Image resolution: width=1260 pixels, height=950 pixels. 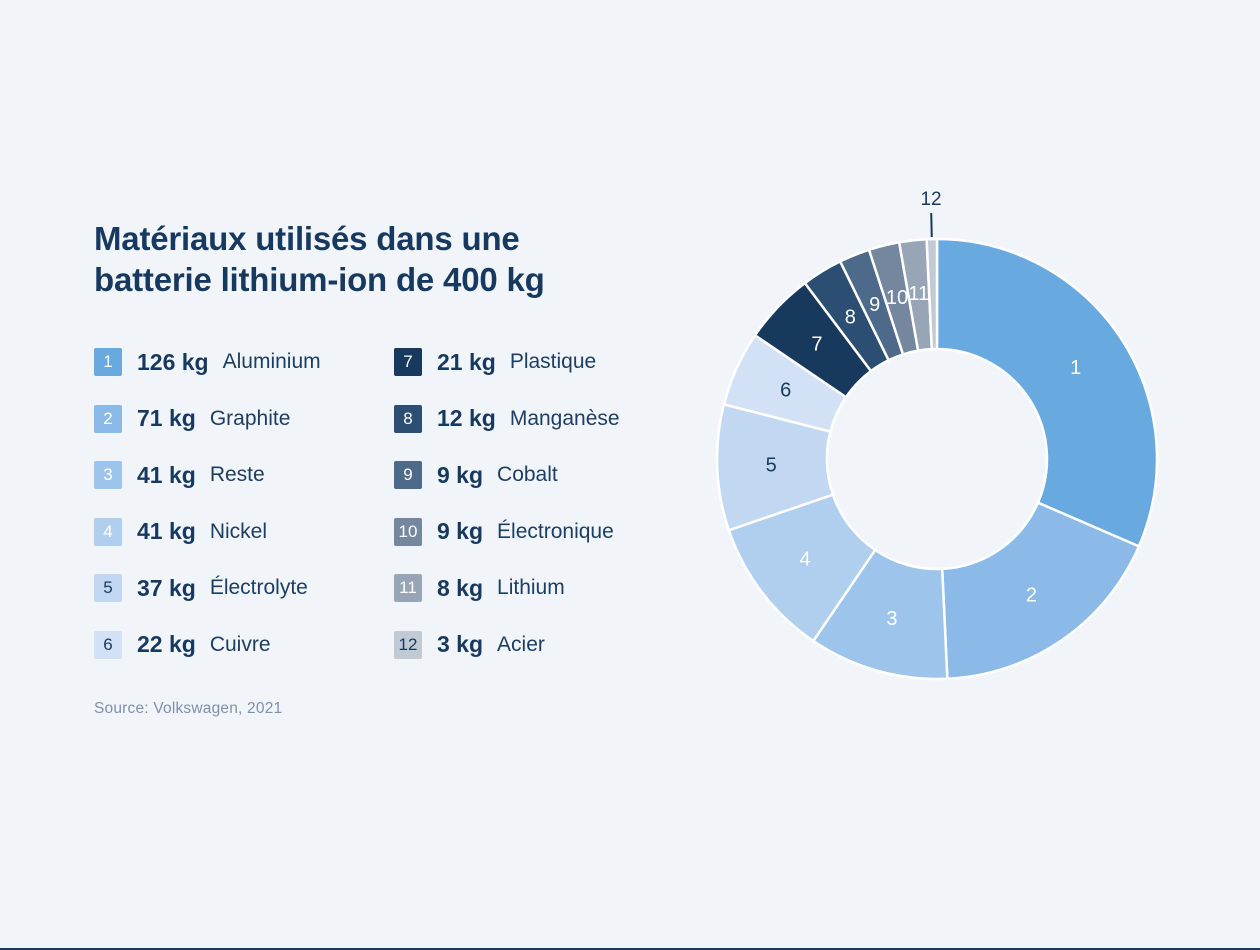 What do you see at coordinates (1075, 368) in the screenshot?
I see `segment-label-1: 1` at bounding box center [1075, 368].